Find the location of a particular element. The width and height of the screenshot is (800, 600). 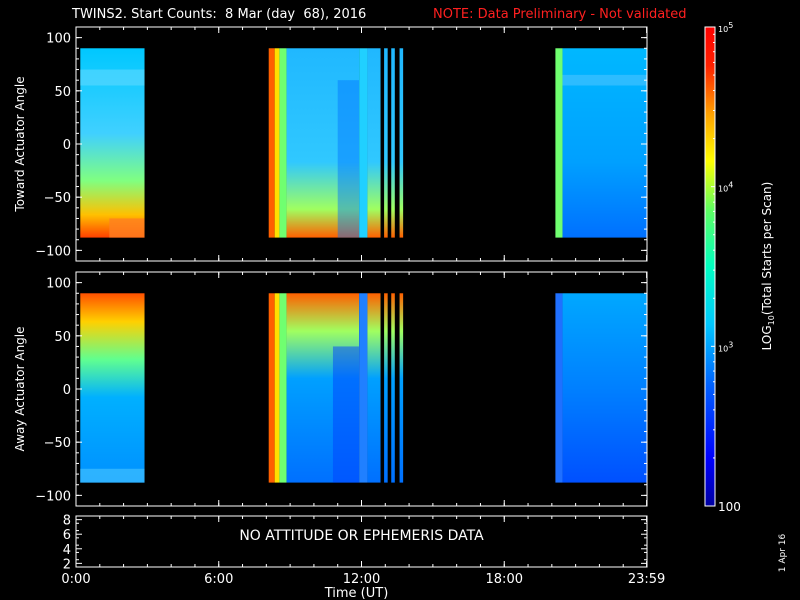

toward-strip-yellow is located at coordinates (277, 143).